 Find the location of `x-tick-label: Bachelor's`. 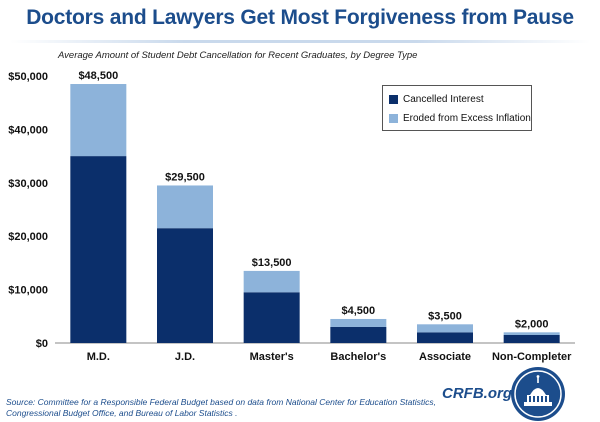

x-tick-label: Bachelor's is located at coordinates (358, 357).